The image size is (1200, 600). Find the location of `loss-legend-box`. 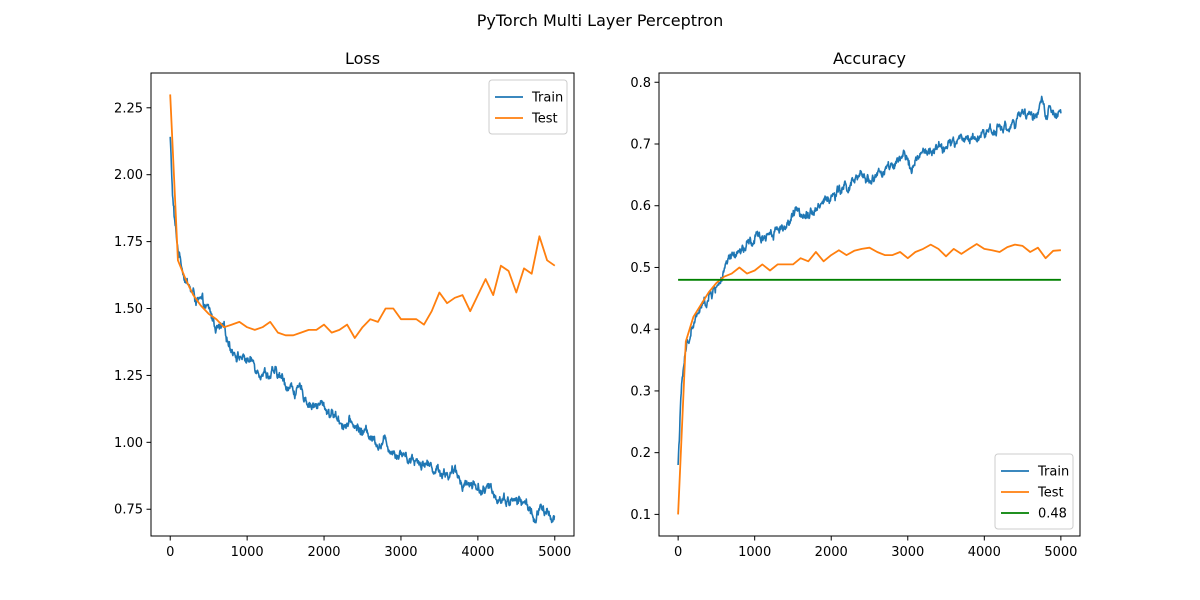

loss-legend-box is located at coordinates (528, 107).